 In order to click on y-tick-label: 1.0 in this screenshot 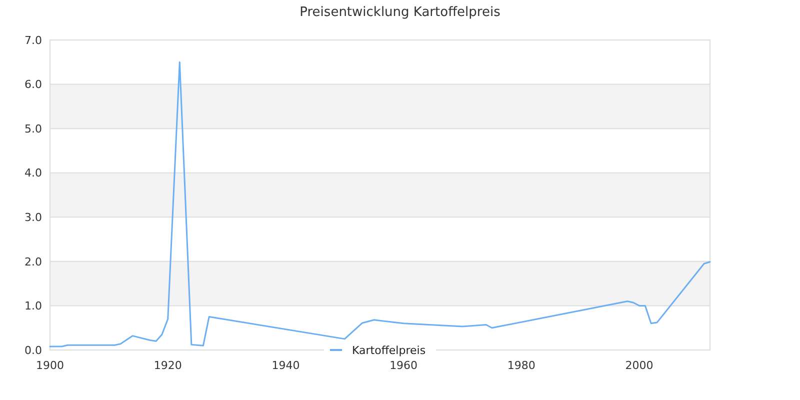, I will do `click(33, 306)`.